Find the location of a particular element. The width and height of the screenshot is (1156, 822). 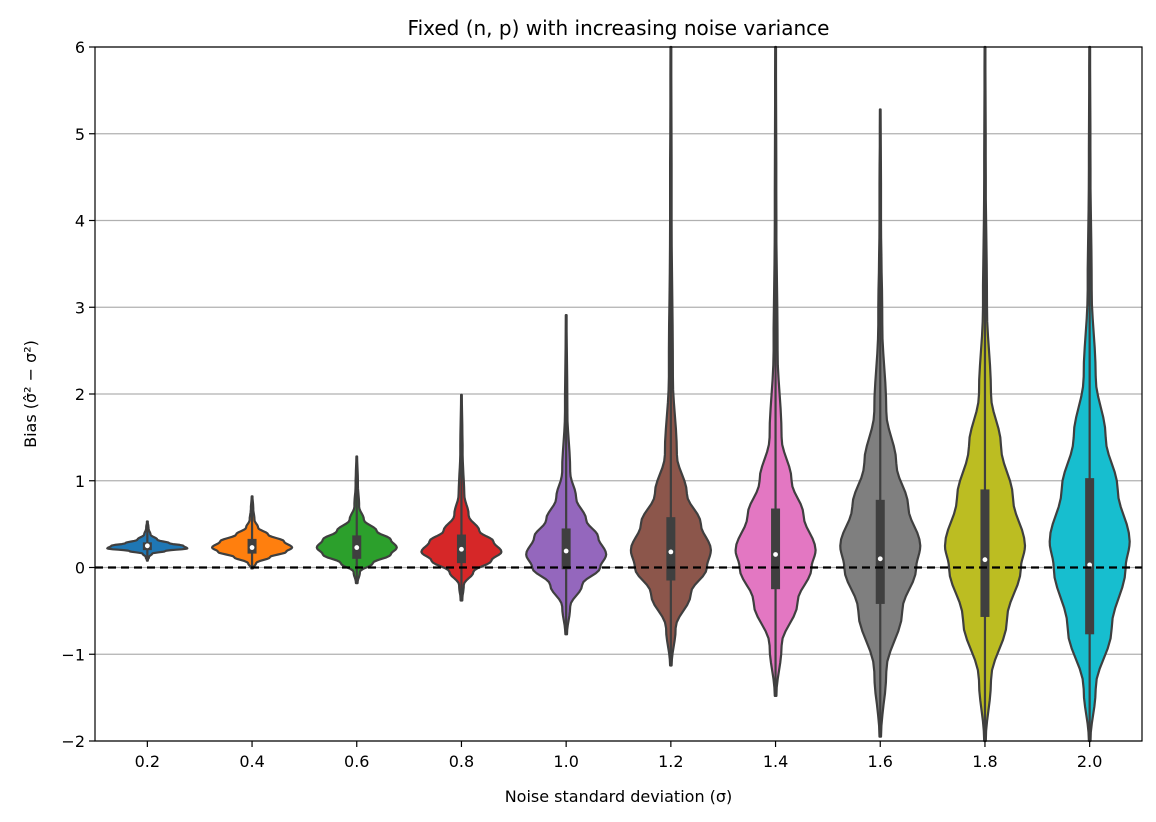

y-tick-label: 4 is located at coordinates (80, 221).